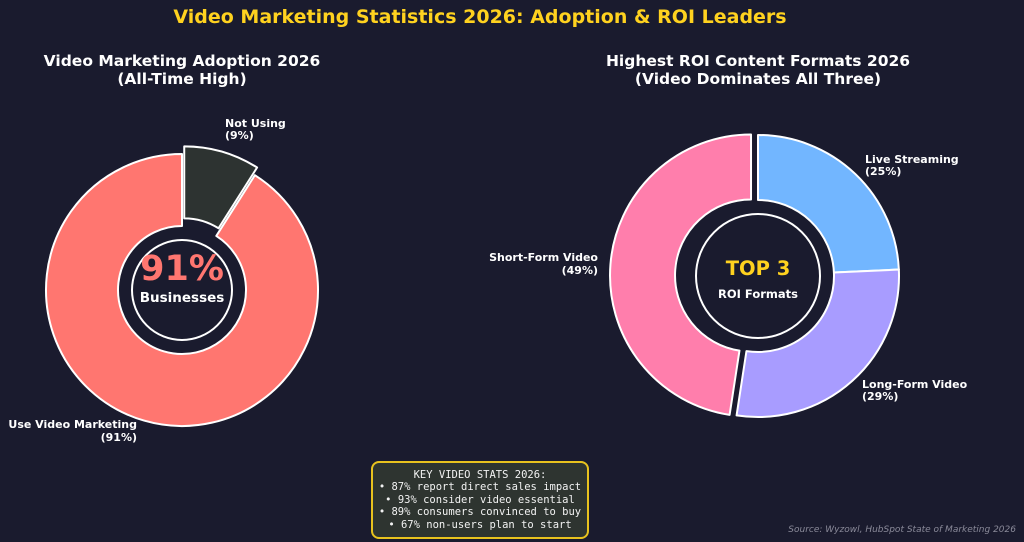 The image size is (1024, 542). Describe the element at coordinates (883, 171) in the screenshot. I see `slice-label-live-streaming-percent: (25%)` at that location.